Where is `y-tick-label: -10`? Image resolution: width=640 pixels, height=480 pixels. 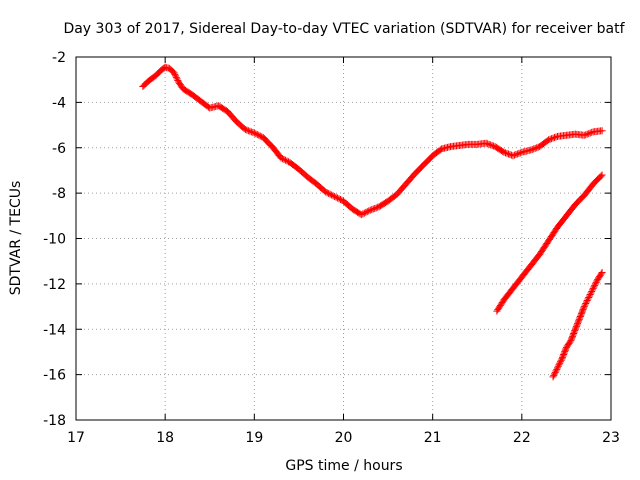
y-tick-label: -10 is located at coordinates (54, 240).